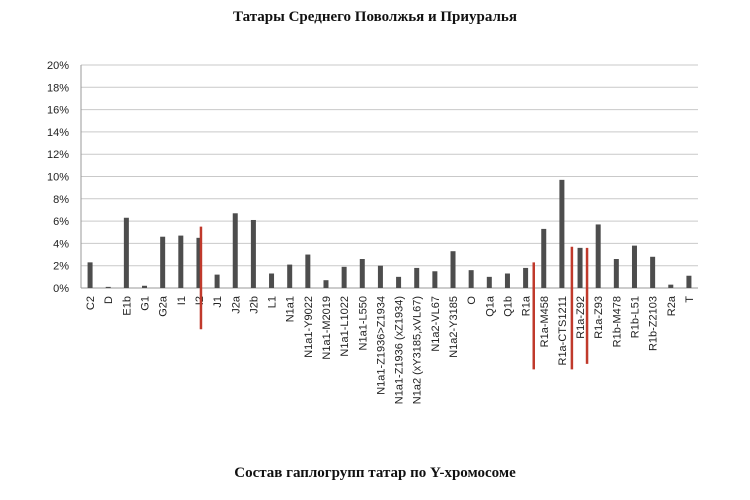 The image size is (750, 500). I want to click on x-tick-label: N1a2-VL67, so click(436, 324).